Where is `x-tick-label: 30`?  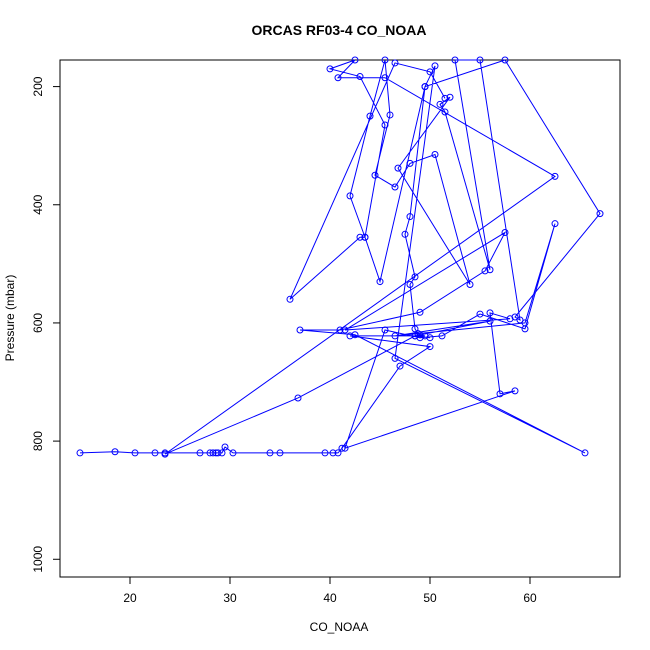
x-tick-label: 30 is located at coordinates (230, 598).